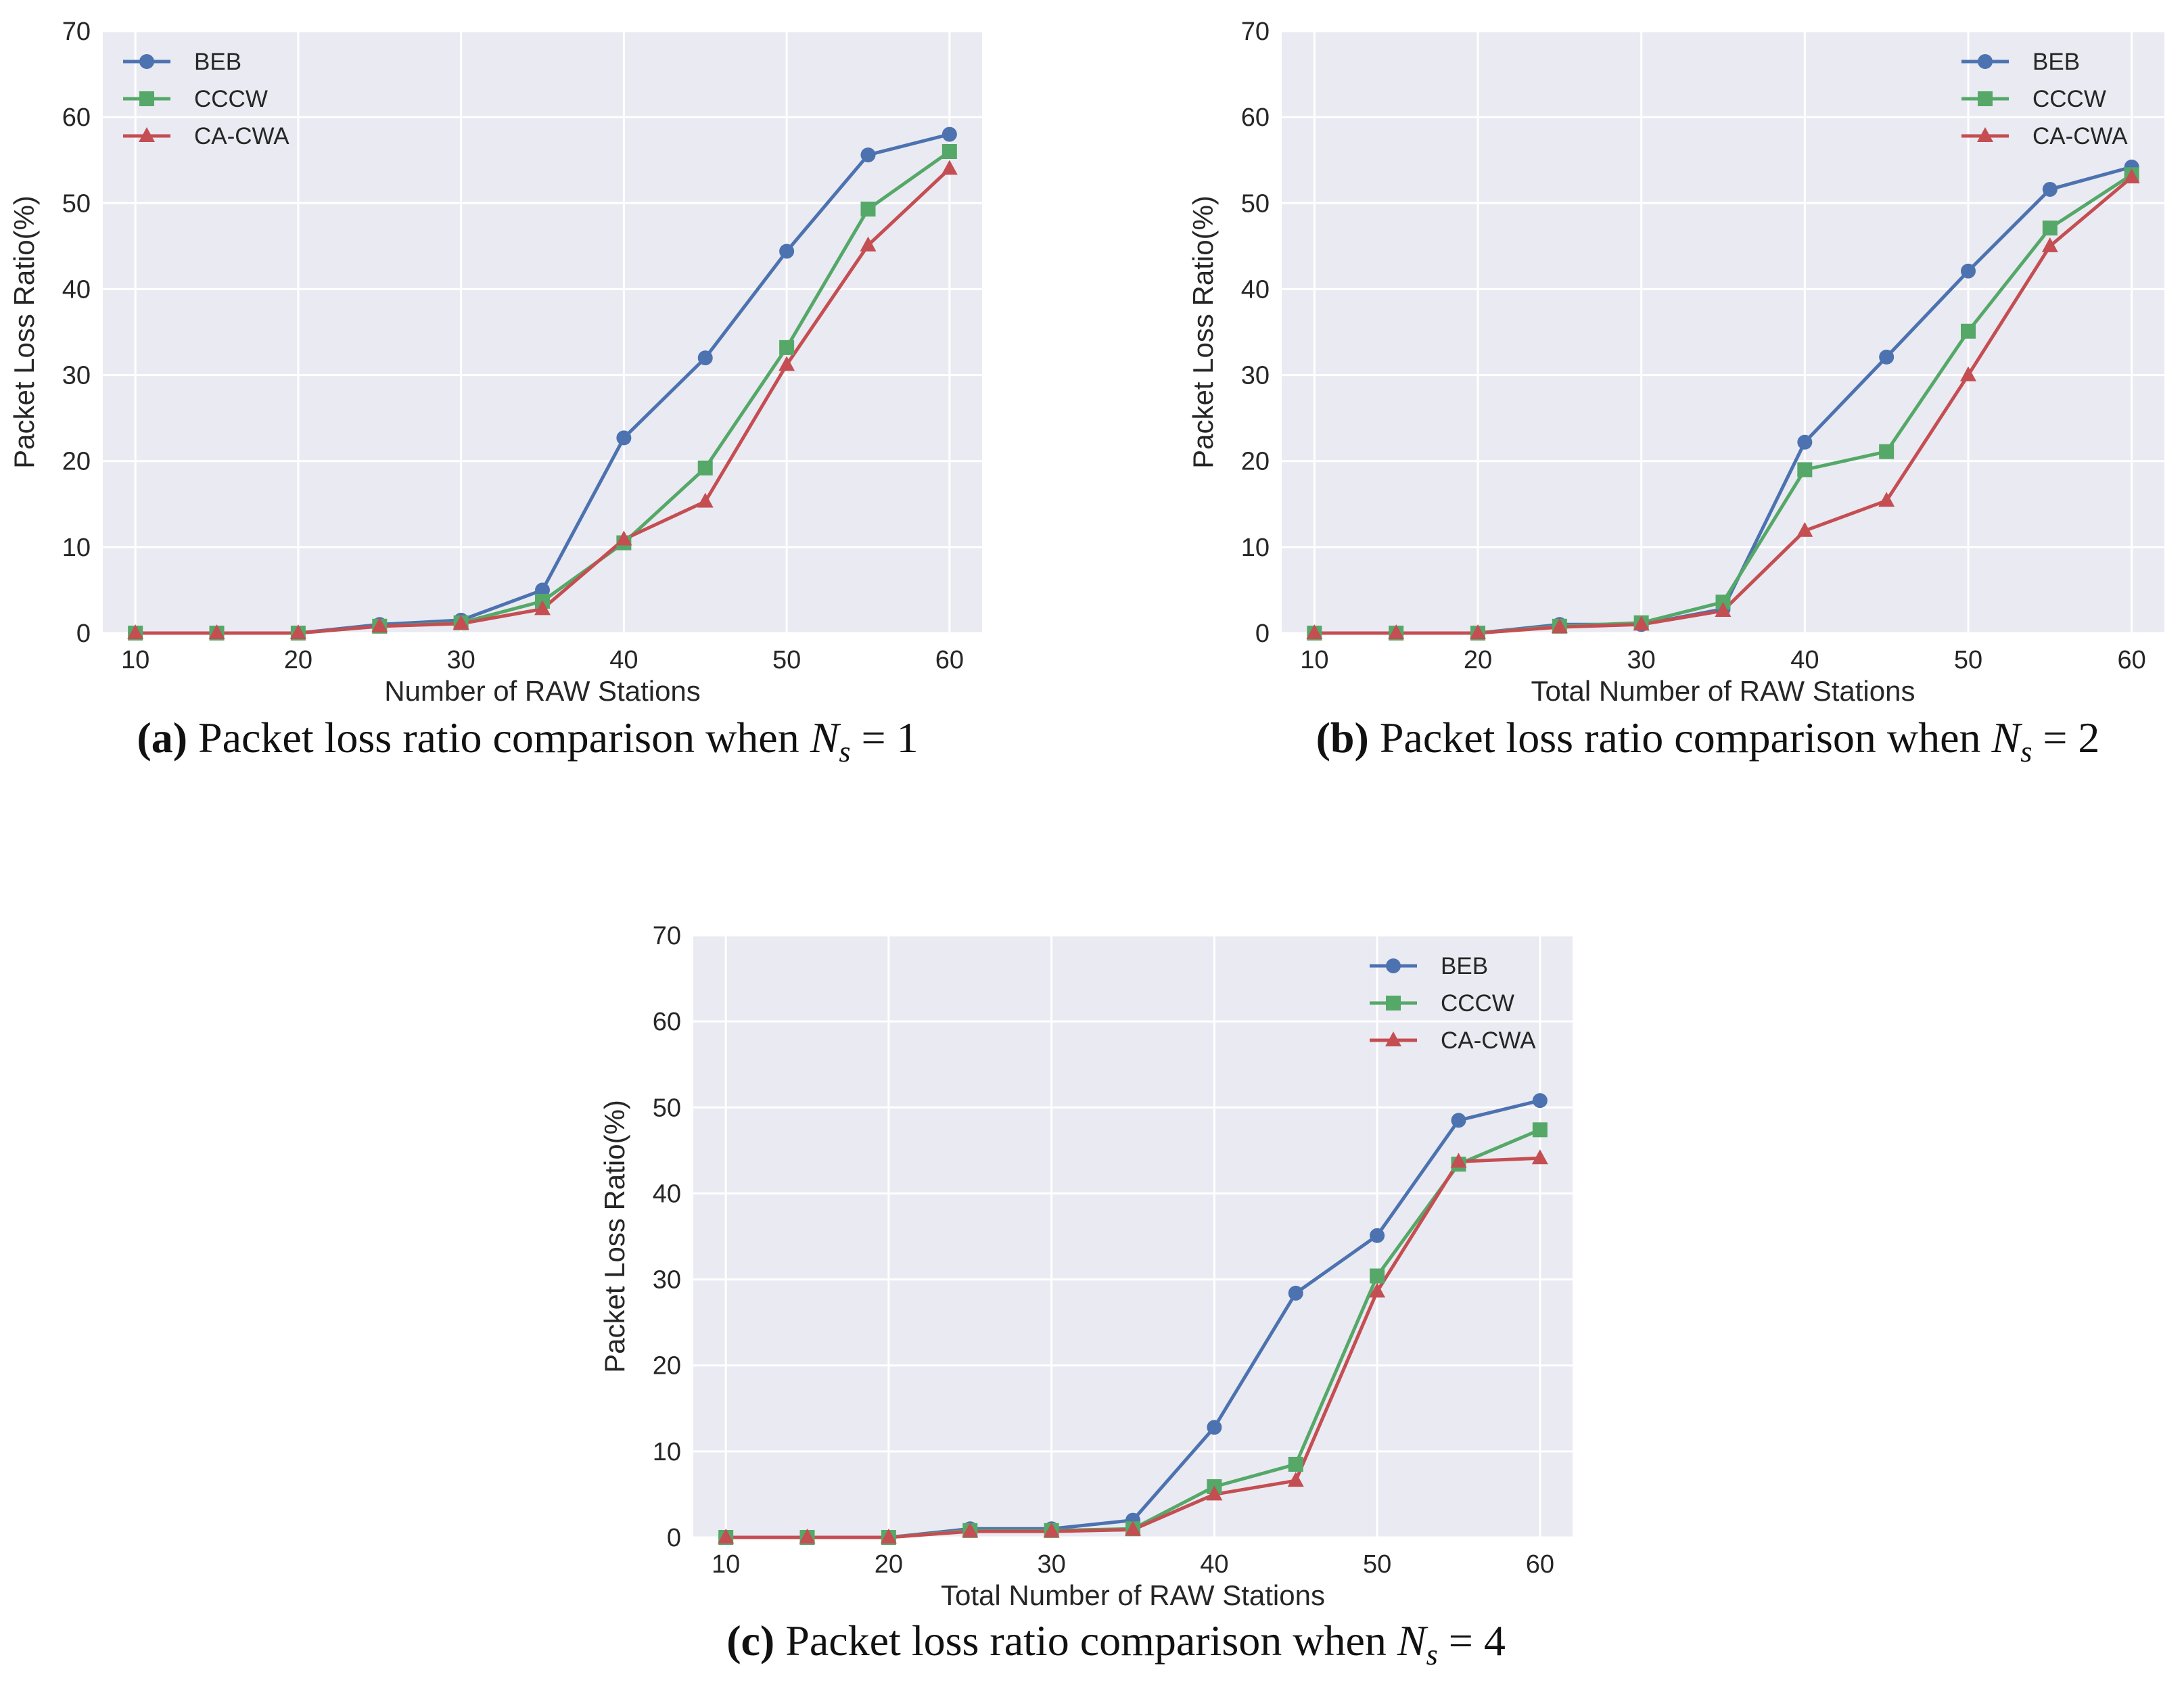  I want to click on legend: BEB CCCW CA-CWA, so click(1453, 1004).